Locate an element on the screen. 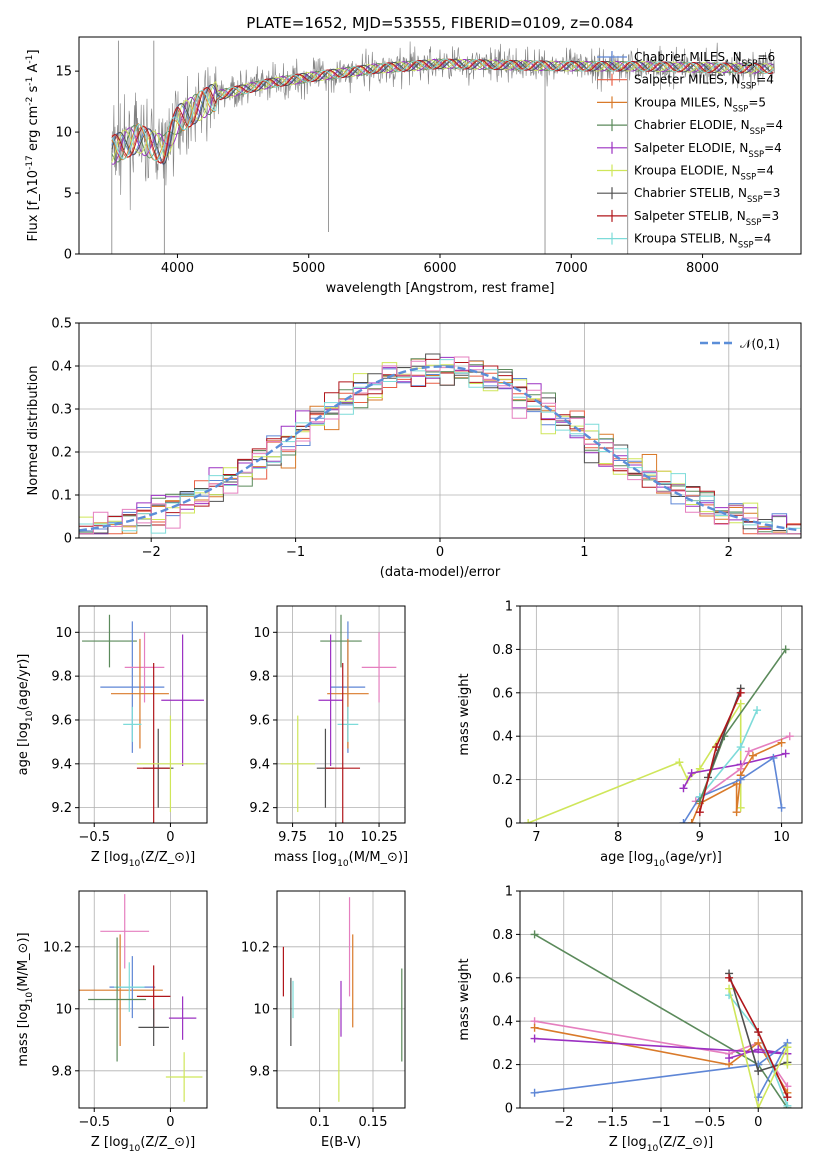  x-axis-label: E(B-V) is located at coordinates (341, 1142).